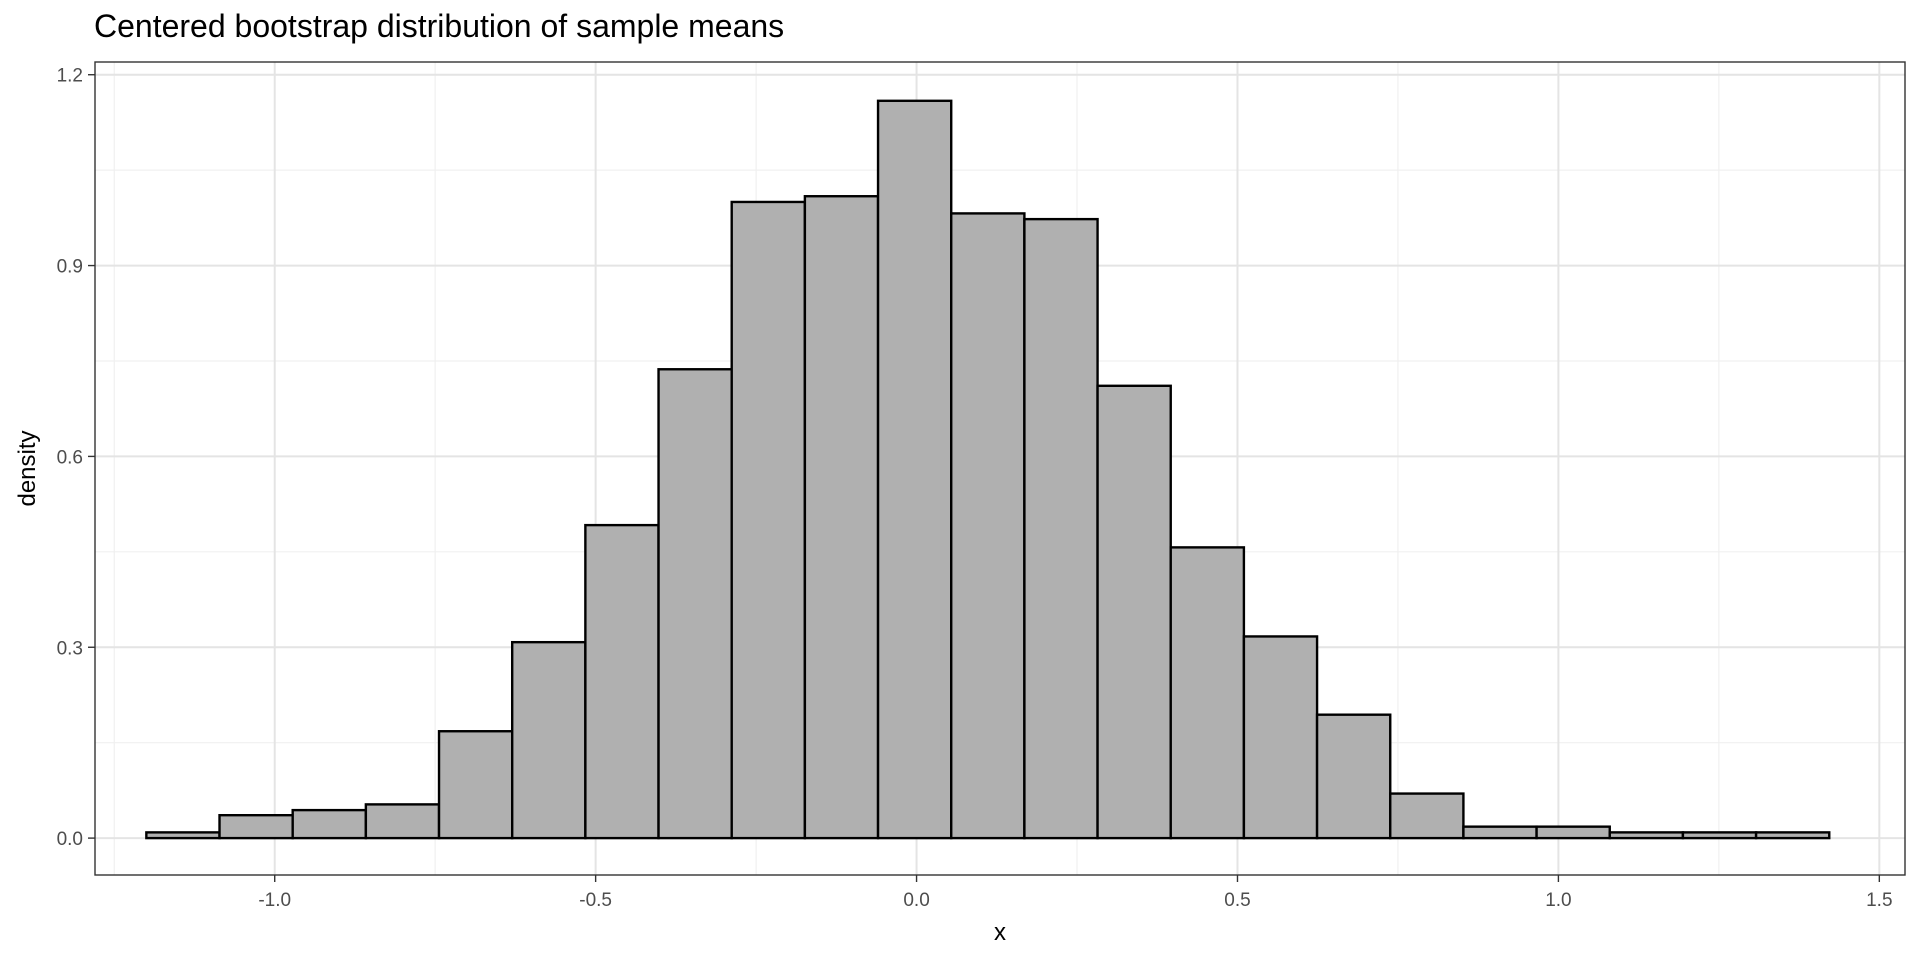 This screenshot has width=1920, height=960. What do you see at coordinates (1879, 900) in the screenshot?
I see `x-tick-label: 1.5` at bounding box center [1879, 900].